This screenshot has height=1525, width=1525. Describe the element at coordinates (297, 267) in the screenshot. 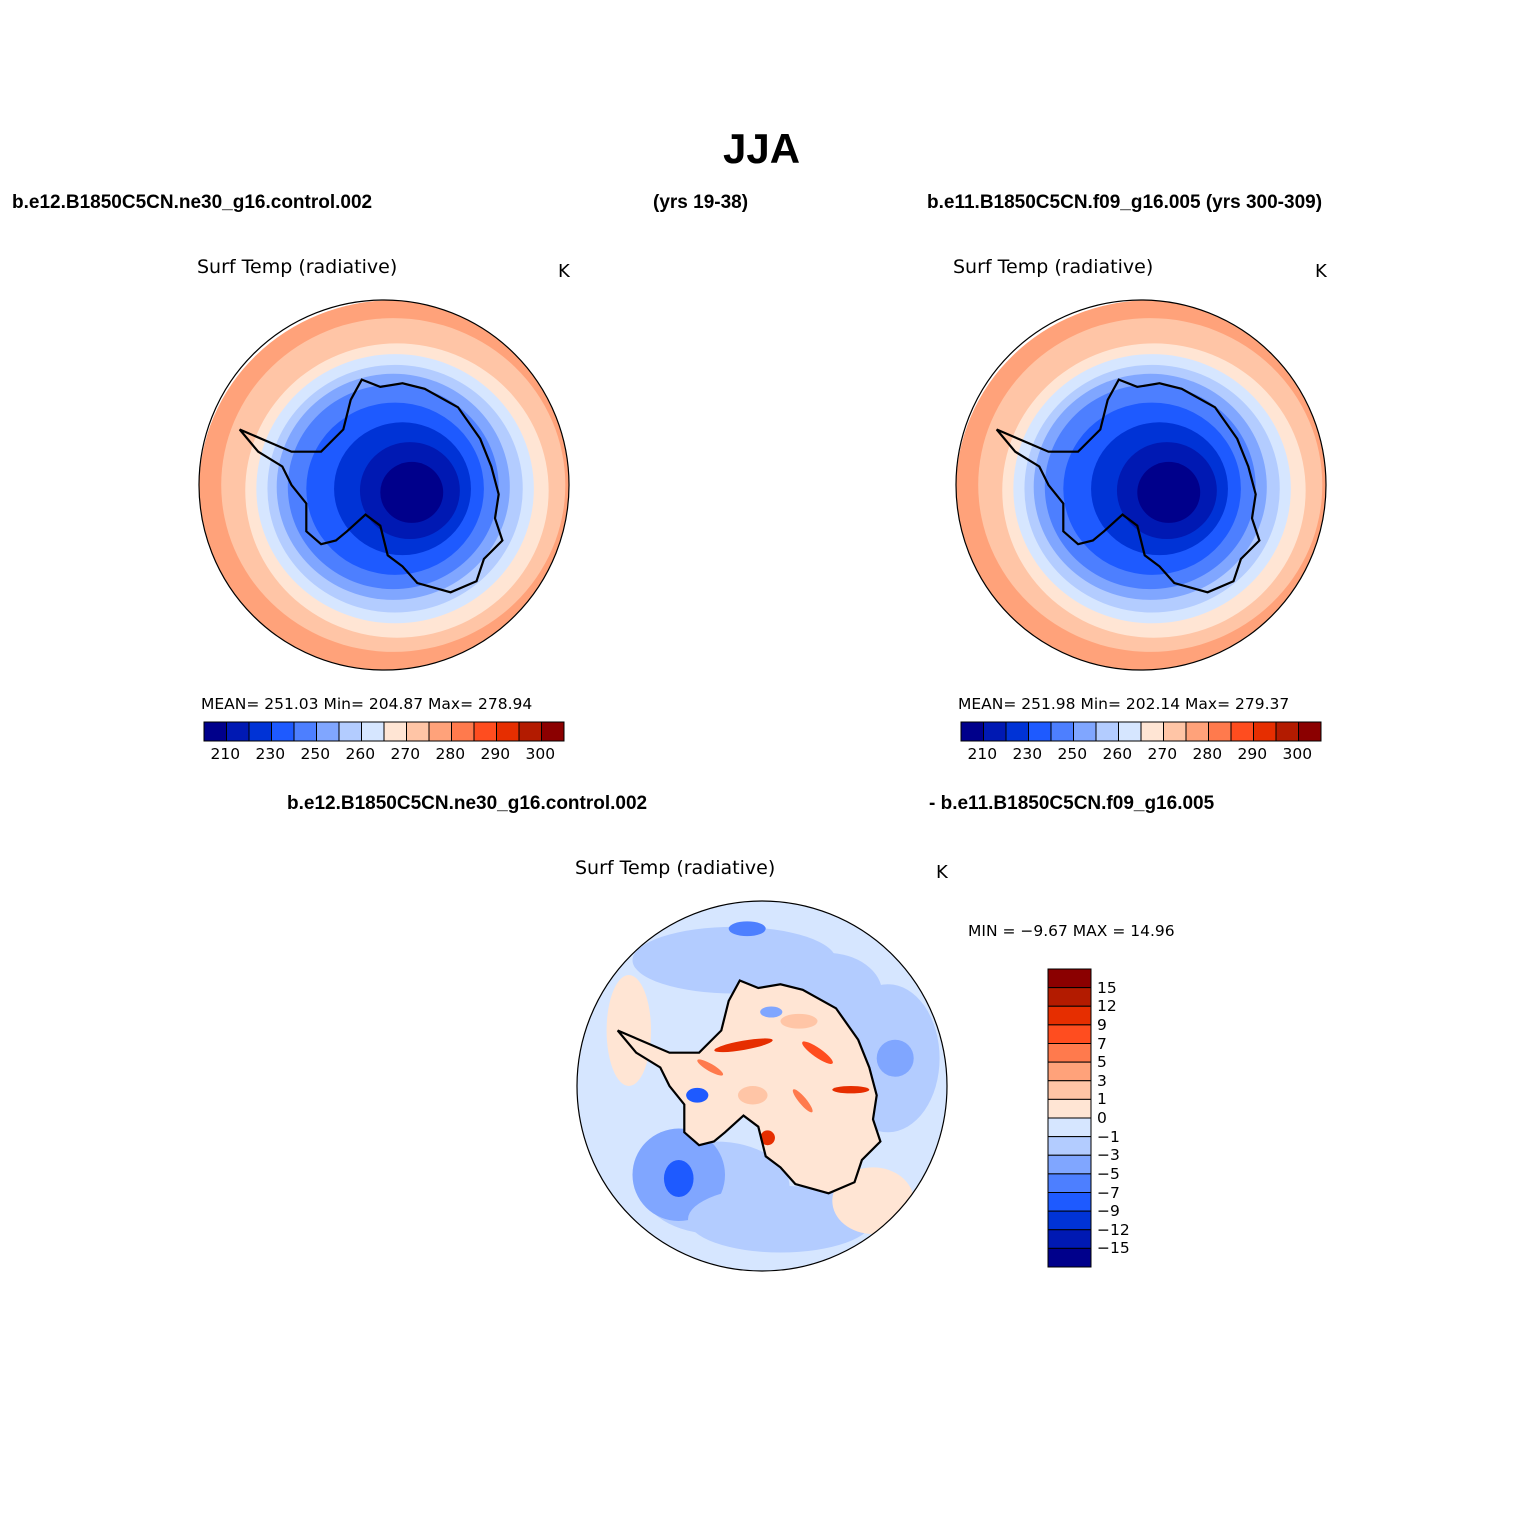

I see `panel1-field-title: Surf Temp (radiative)` at that location.